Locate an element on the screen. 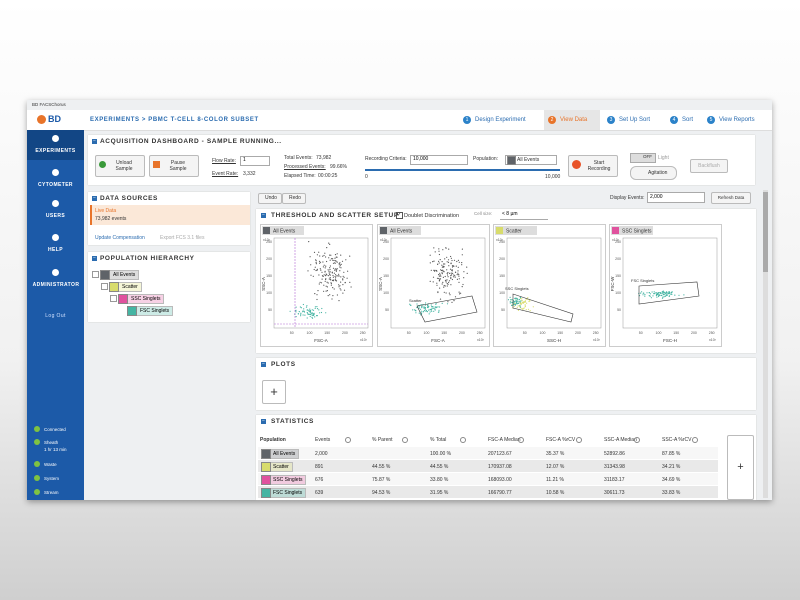 Image resolution: width=800 pixels, height=600 pixels. export-fcs: Export FCS 3.1 files is located at coordinates (182, 238).